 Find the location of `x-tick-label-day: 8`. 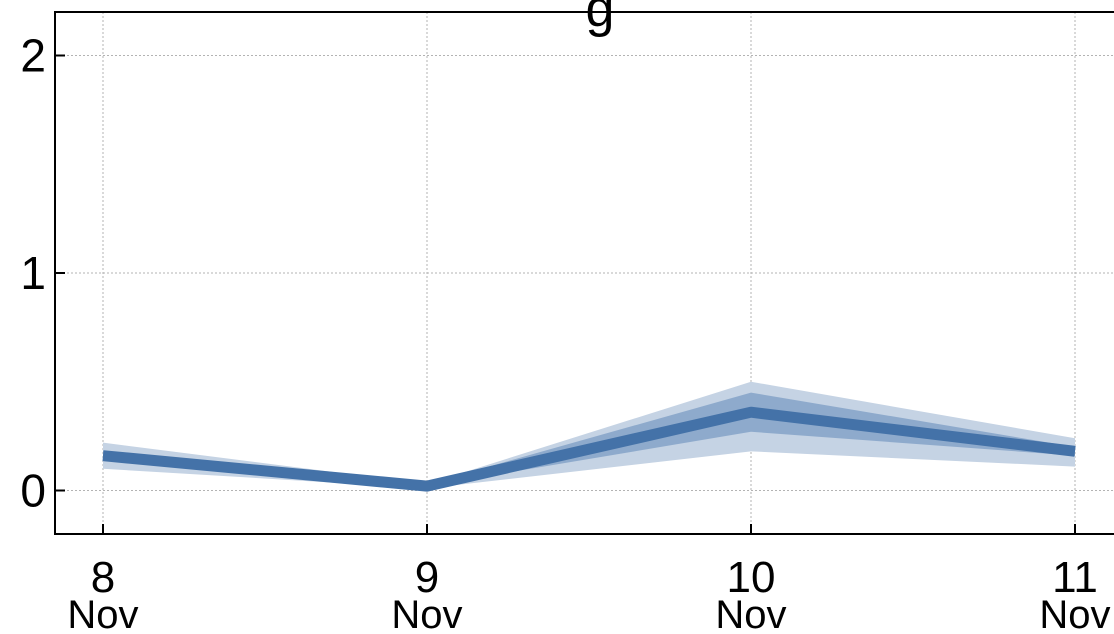

x-tick-label-day: 8 is located at coordinates (103, 577).